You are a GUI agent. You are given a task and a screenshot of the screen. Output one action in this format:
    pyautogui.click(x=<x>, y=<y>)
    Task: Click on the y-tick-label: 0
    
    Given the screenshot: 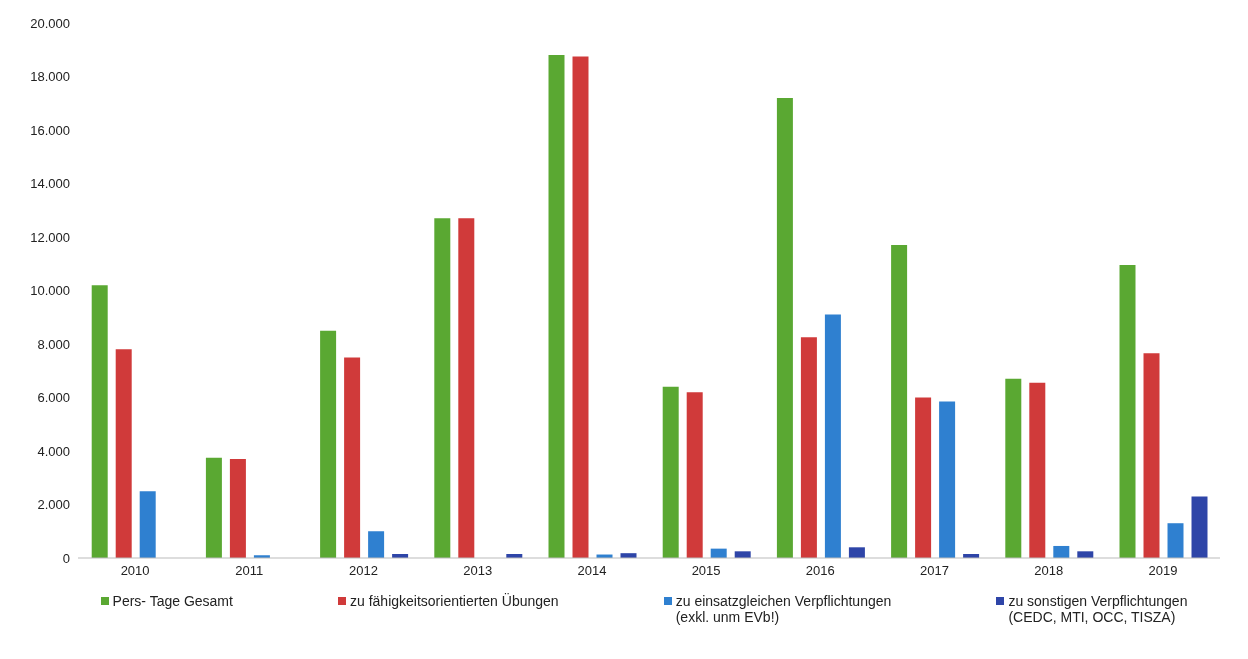 What is the action you would take?
    pyautogui.click(x=66, y=558)
    